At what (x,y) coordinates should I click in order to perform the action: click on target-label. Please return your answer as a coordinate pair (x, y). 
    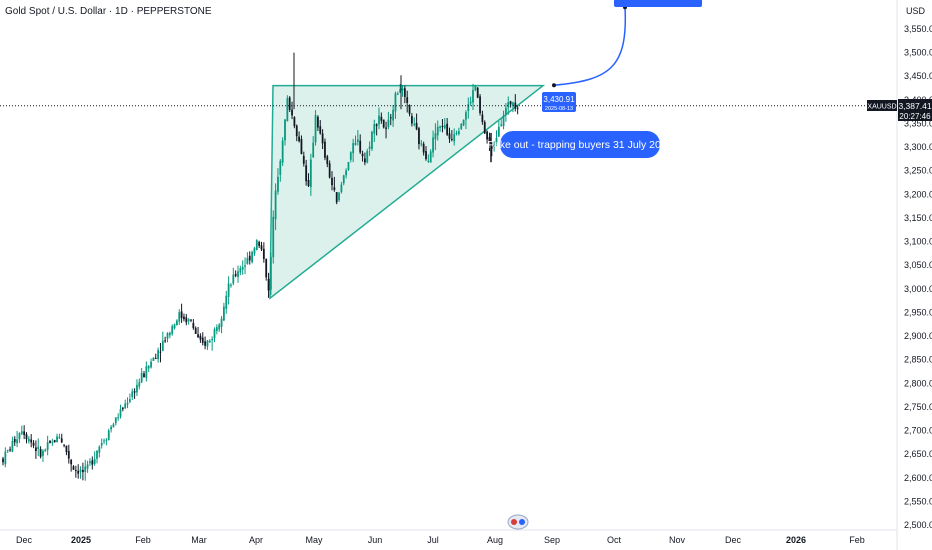
    Looking at the image, I should click on (658, 3).